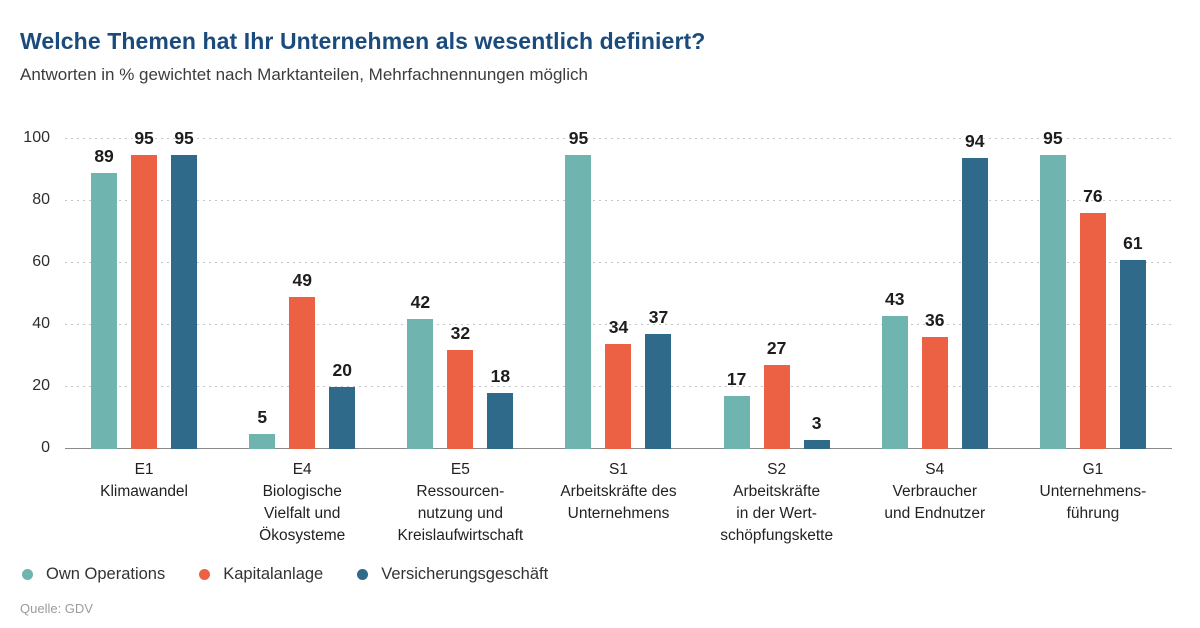 Image resolution: width=1200 pixels, height=628 pixels. I want to click on bar-s2-own-operations: 17, so click(736, 409).